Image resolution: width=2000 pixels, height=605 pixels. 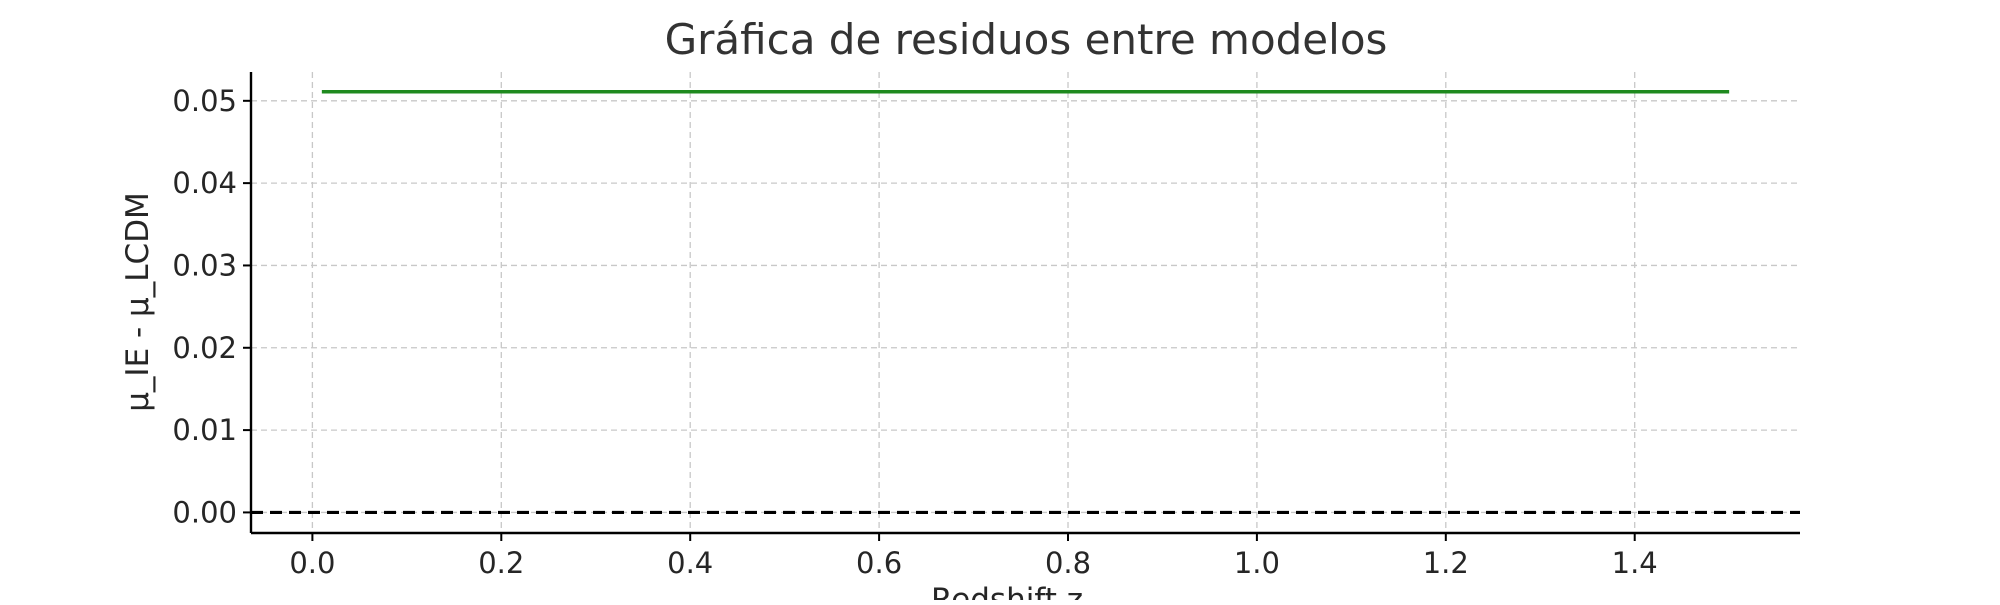 What do you see at coordinates (1068, 563) in the screenshot?
I see `x-tick-label: 0.8` at bounding box center [1068, 563].